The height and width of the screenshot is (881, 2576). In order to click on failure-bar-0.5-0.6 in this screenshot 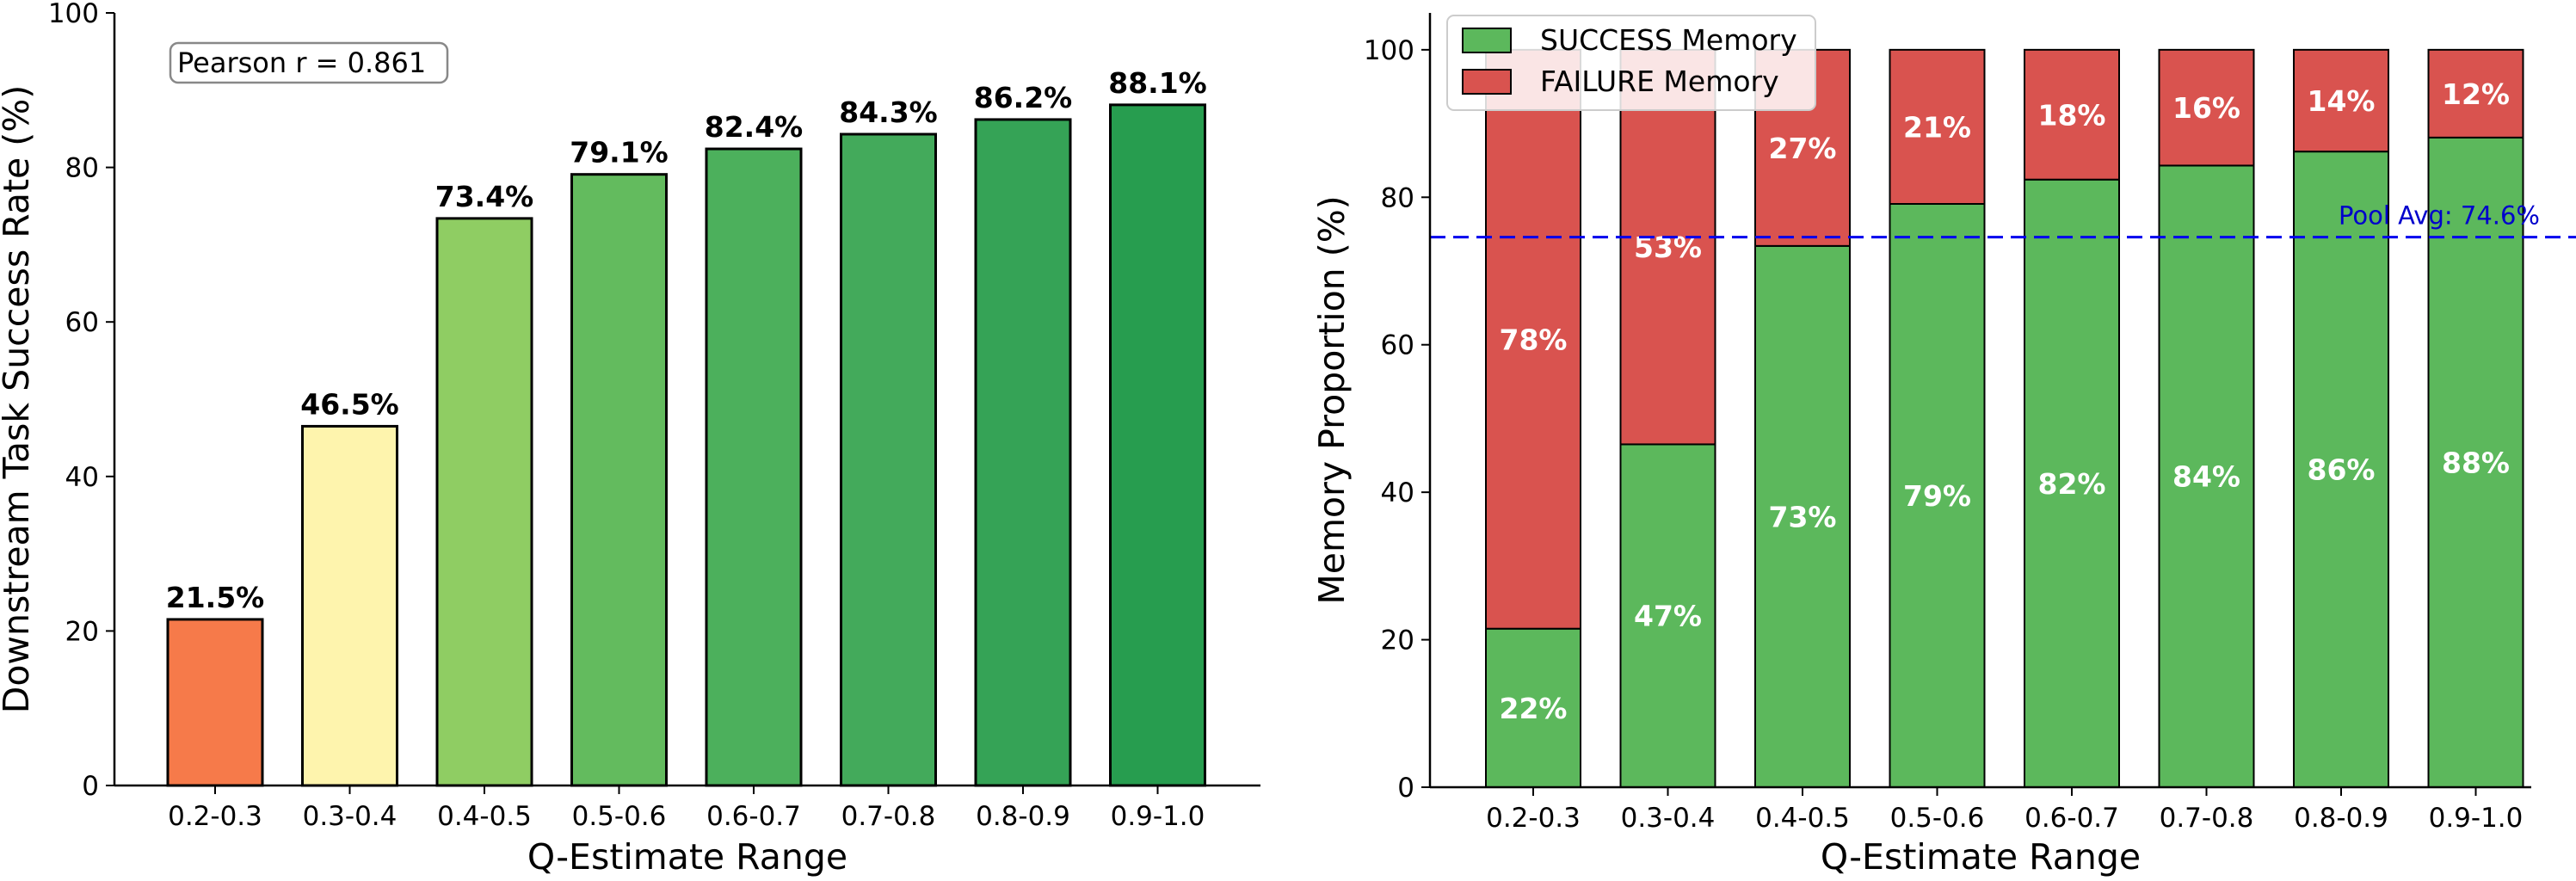, I will do `click(1938, 127)`.